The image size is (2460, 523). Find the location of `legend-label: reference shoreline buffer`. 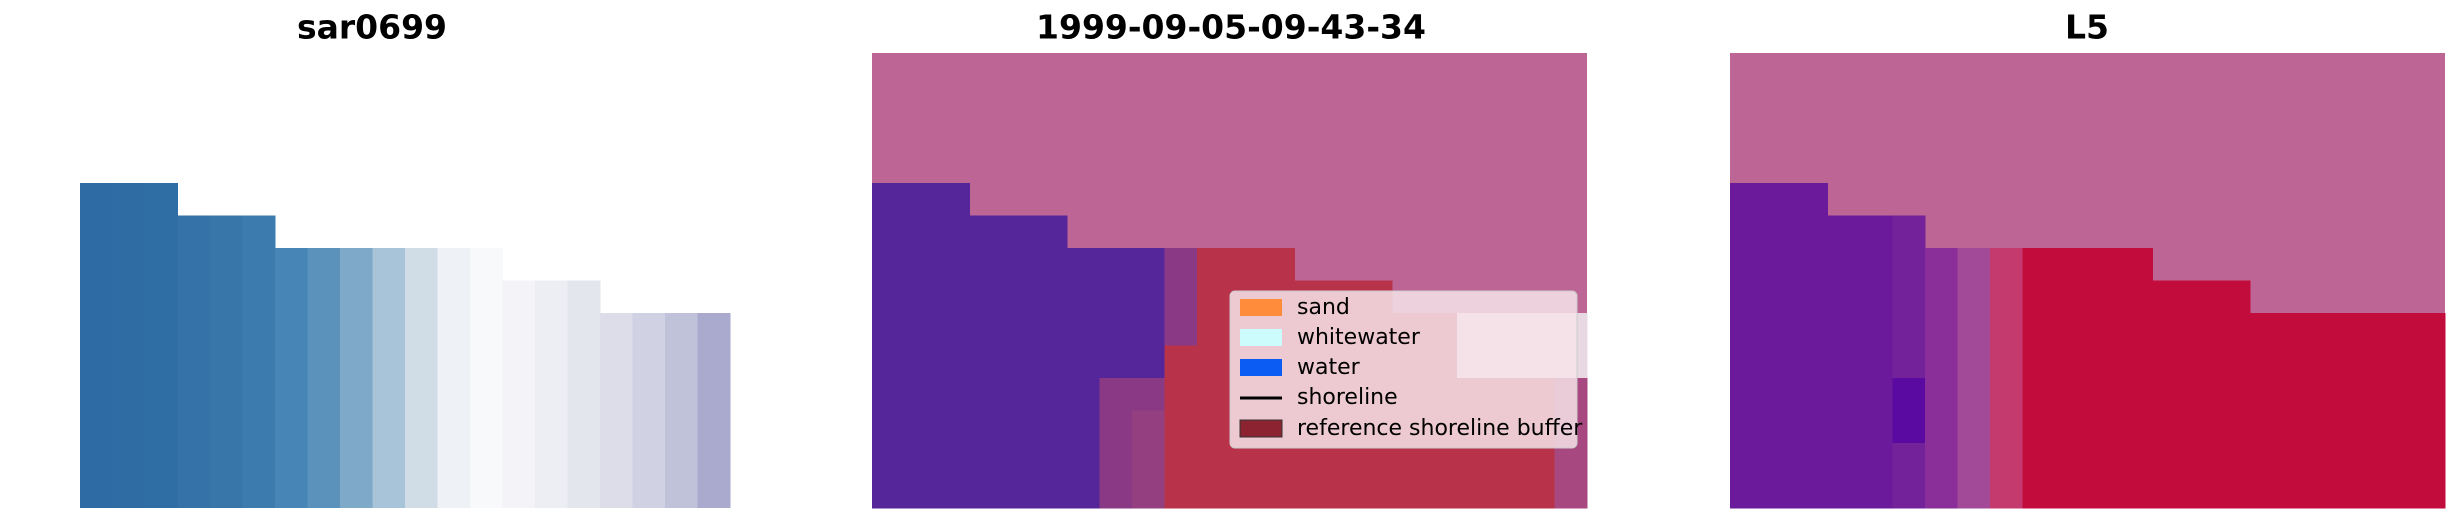

legend-label: reference shoreline buffer is located at coordinates (1440, 428).